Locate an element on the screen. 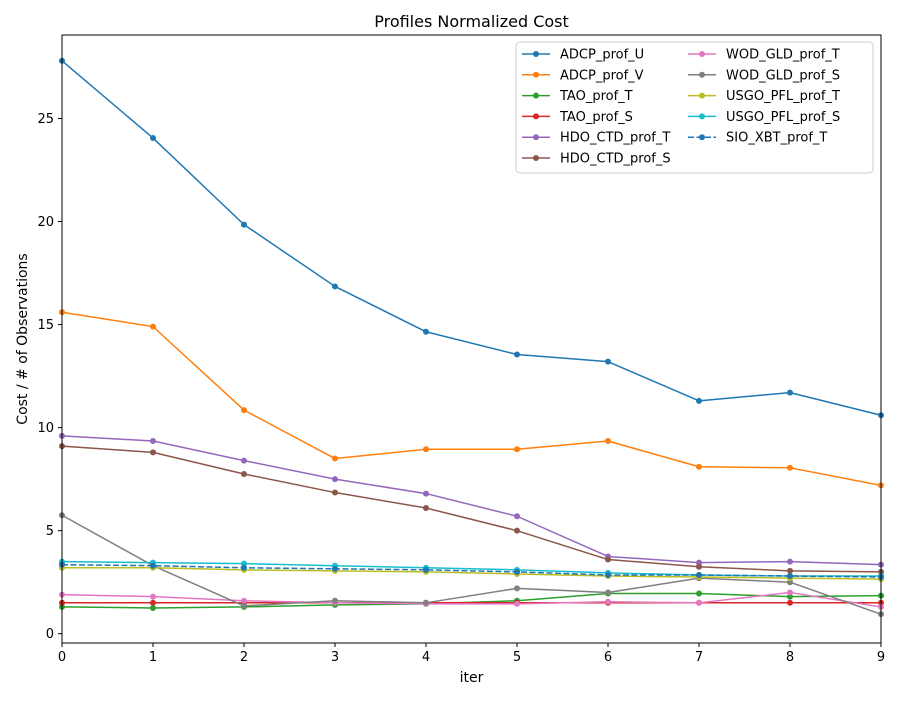  legend-item: TAO_prof_S is located at coordinates (577, 117).